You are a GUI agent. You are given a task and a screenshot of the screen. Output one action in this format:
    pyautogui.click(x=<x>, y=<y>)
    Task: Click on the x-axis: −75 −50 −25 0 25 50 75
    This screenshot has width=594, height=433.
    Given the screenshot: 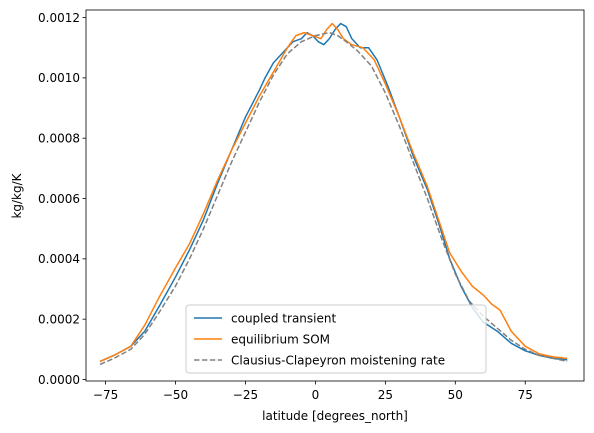 What is the action you would take?
    pyautogui.click(x=313, y=391)
    